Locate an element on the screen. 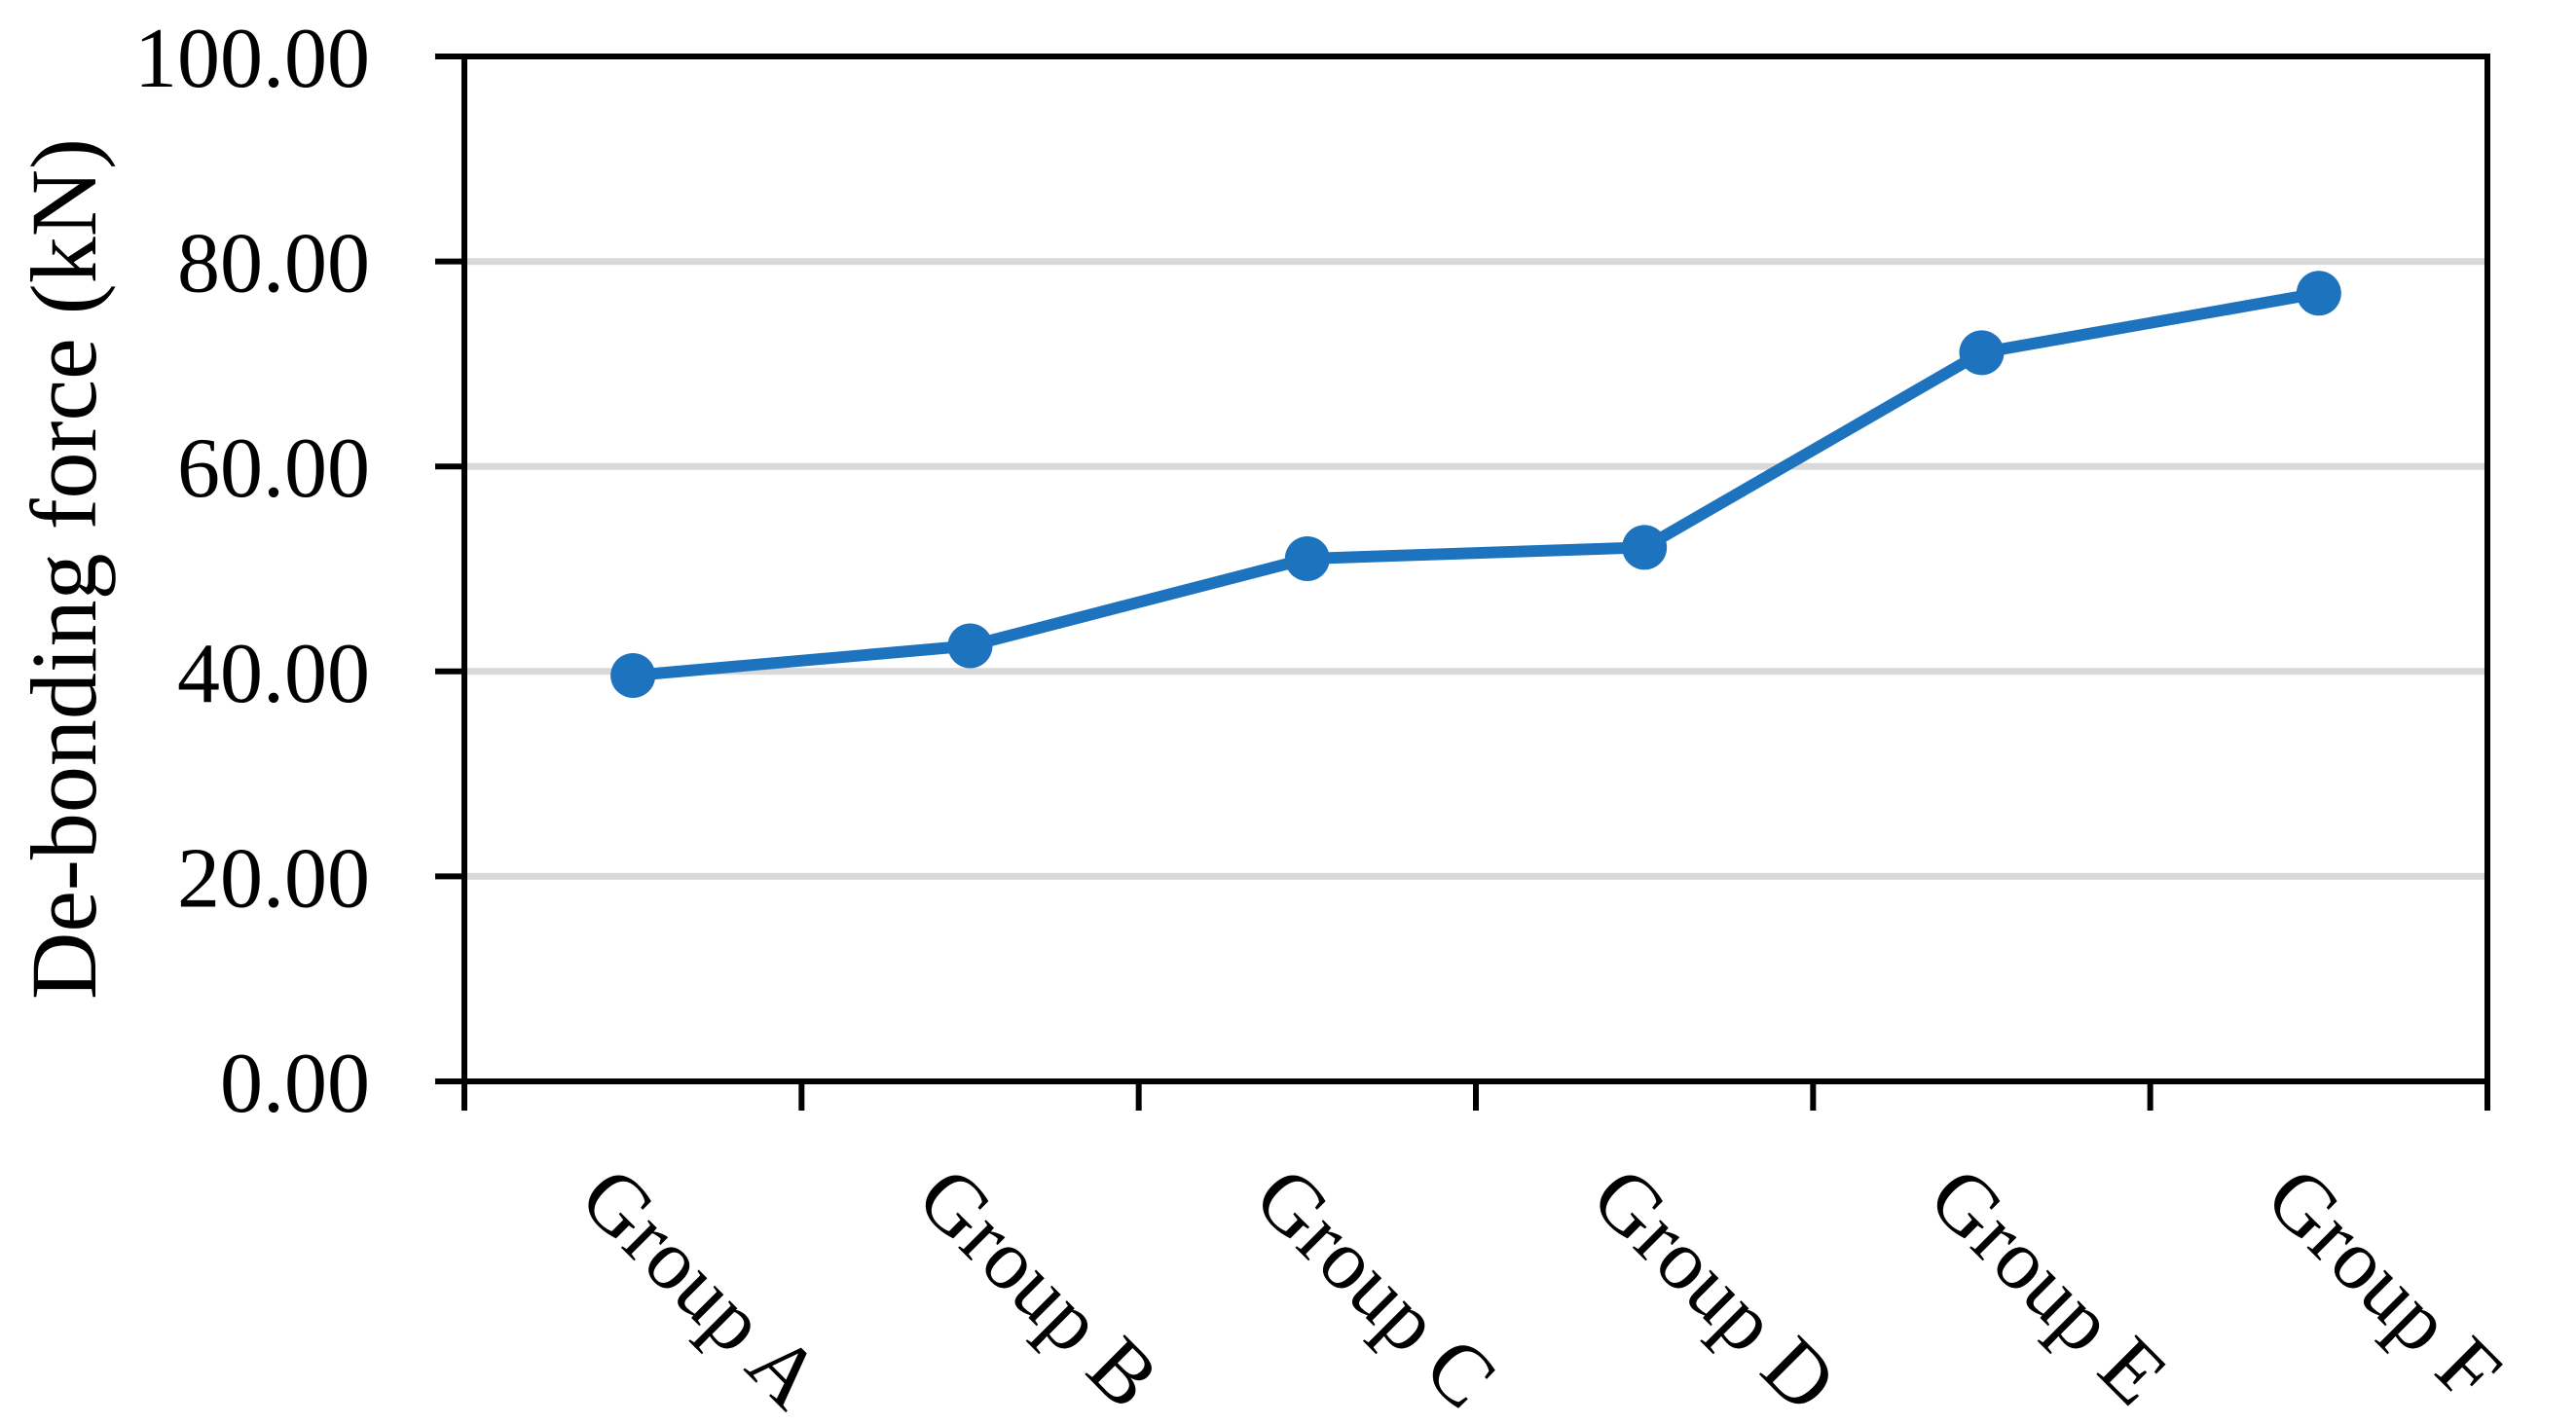  data-point-group-f is located at coordinates (2318, 293).